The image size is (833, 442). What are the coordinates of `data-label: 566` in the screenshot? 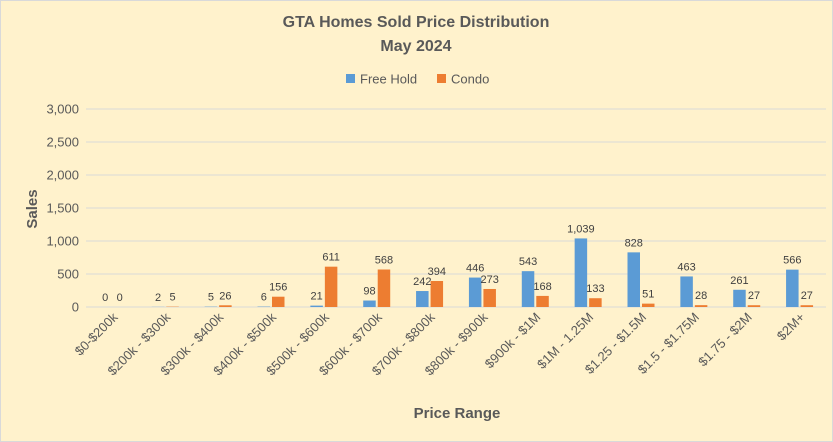 It's located at (792, 261).